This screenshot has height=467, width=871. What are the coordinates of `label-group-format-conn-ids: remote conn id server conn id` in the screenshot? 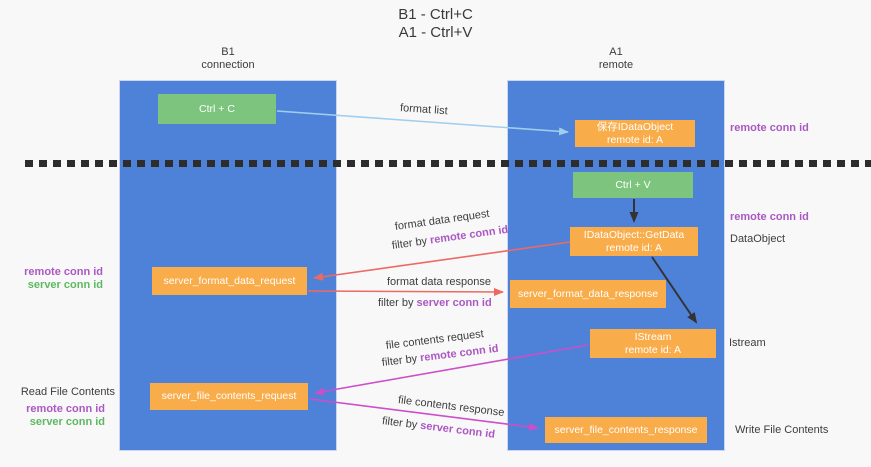 It's located at (51, 279).